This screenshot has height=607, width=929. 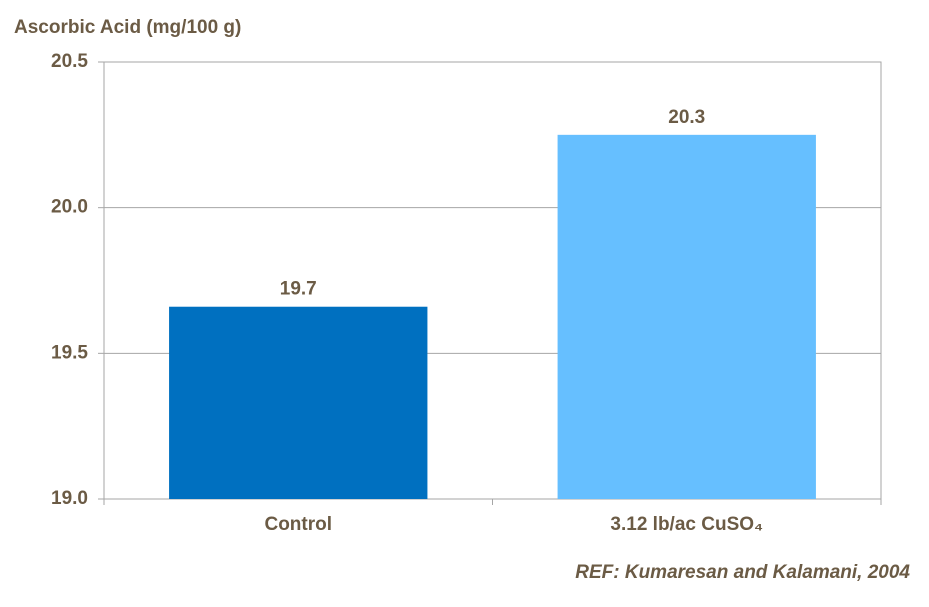 I want to click on bar, so click(x=298, y=402).